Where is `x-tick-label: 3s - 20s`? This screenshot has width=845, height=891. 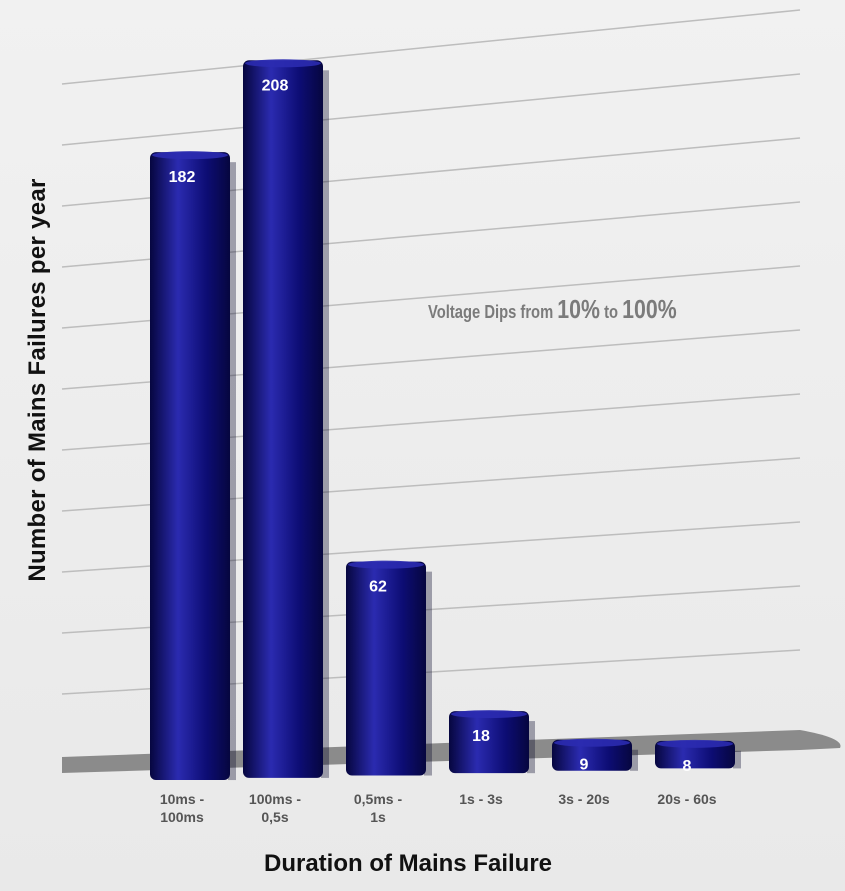
x-tick-label: 3s - 20s is located at coordinates (584, 799).